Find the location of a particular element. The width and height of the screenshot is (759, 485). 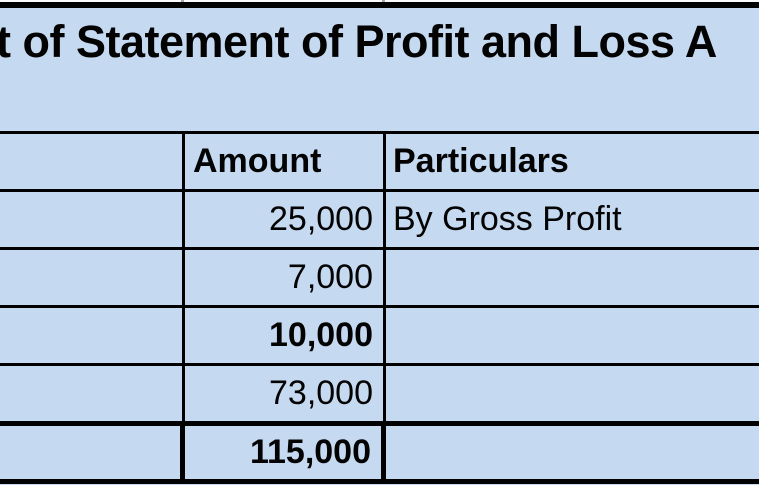

header-cell-amount: Amount is located at coordinates (285, 161).